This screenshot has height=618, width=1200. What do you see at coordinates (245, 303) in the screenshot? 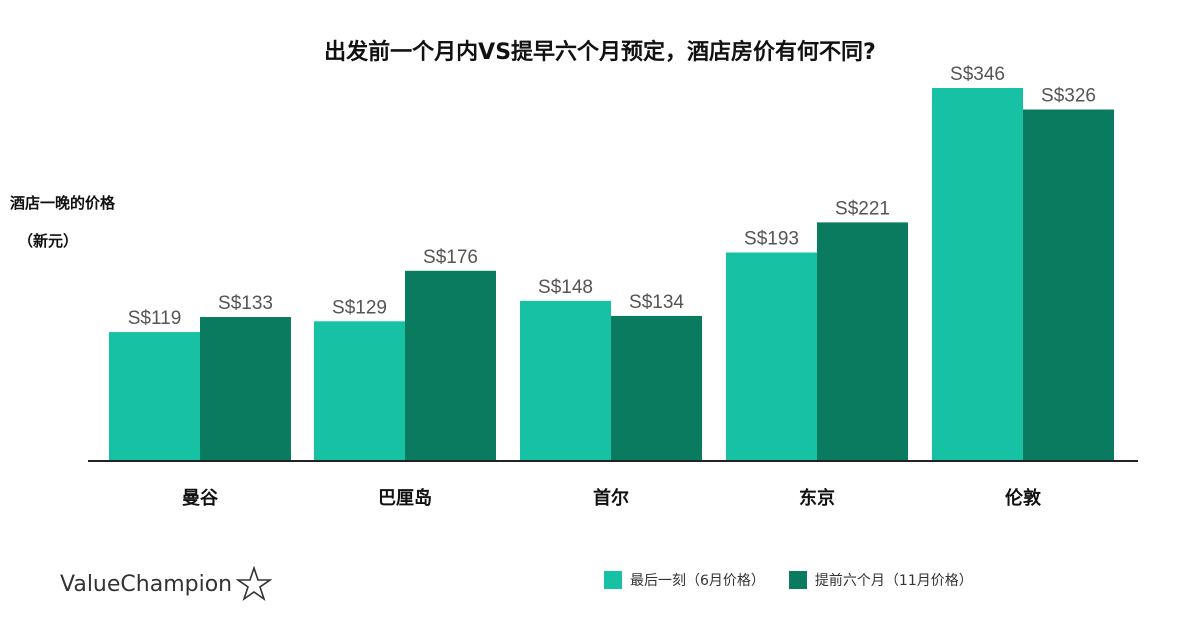
I see `data-label: S$133` at bounding box center [245, 303].